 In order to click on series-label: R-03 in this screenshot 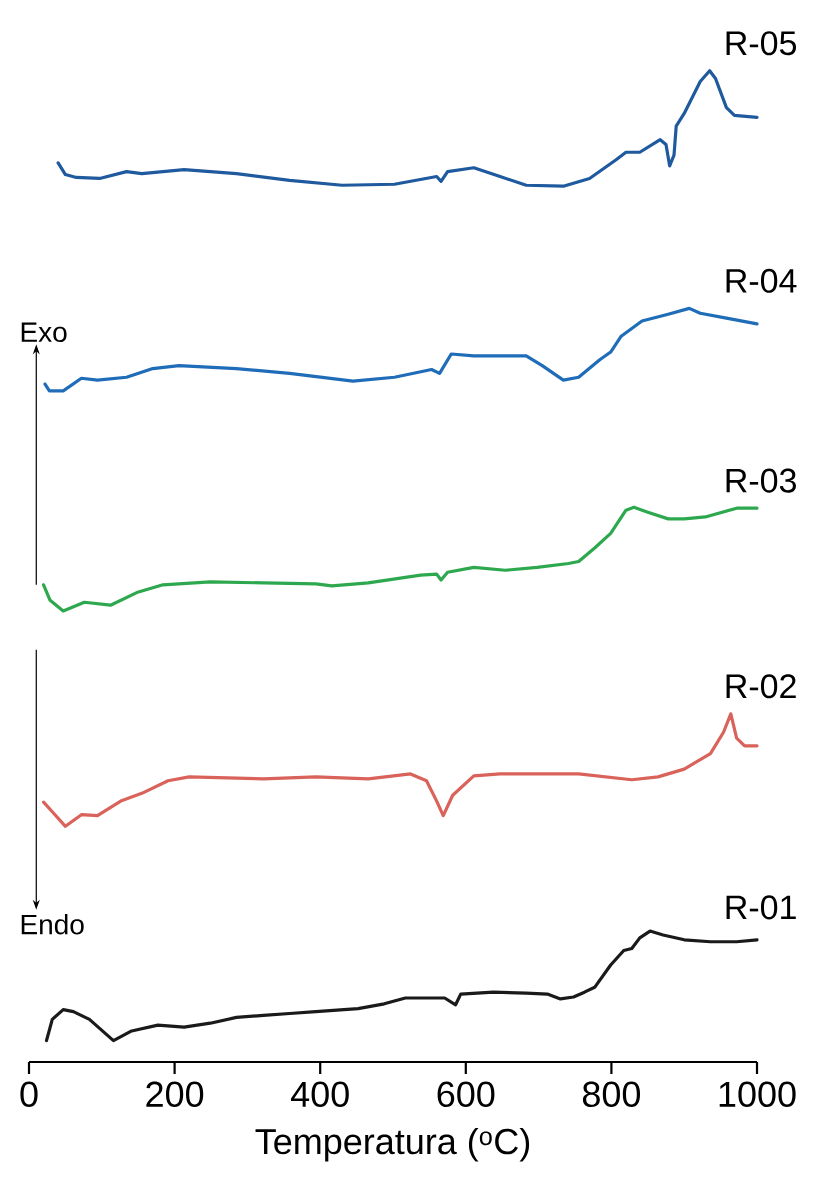, I will do `click(761, 480)`.